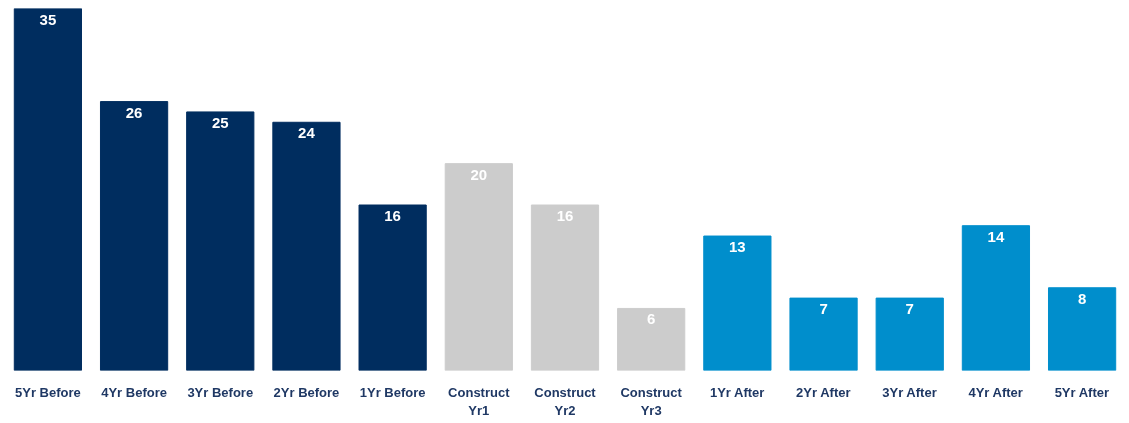  Describe the element at coordinates (220, 392) in the screenshot. I see `x-tick-label: 3Yr Before` at that location.